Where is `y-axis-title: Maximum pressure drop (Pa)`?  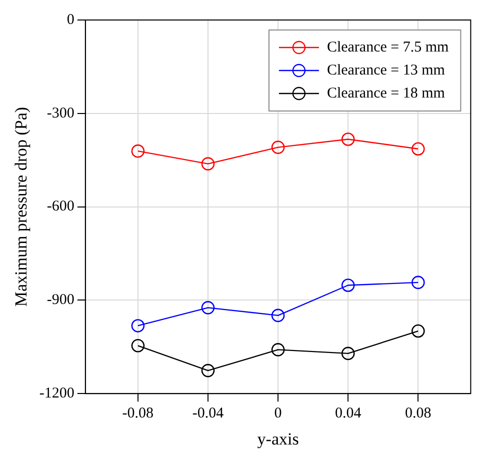 y-axis-title: Maximum pressure drop (Pa) is located at coordinates (21, 206).